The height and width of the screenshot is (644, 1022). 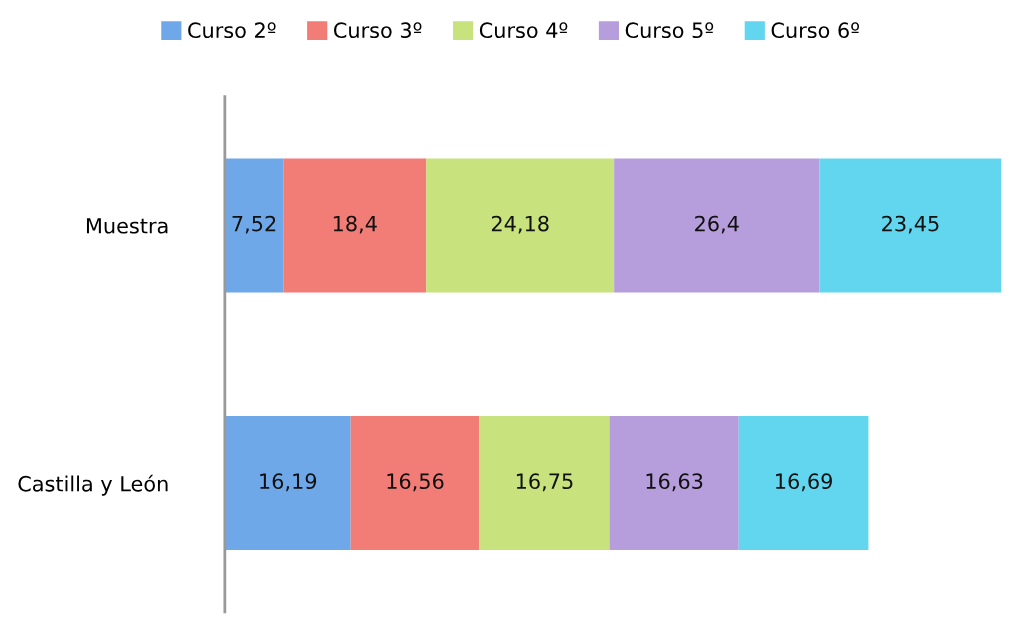 I want to click on data-label: 26,4, so click(x=717, y=224).